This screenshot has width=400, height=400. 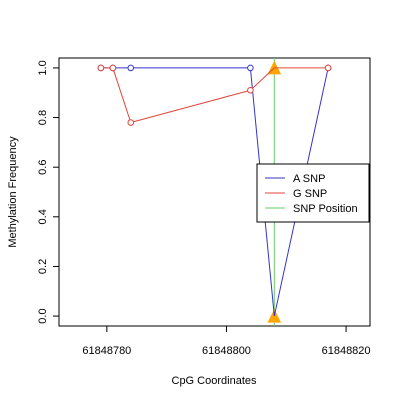 What do you see at coordinates (43, 216) in the screenshot?
I see `y-tick-label: 0.4` at bounding box center [43, 216].